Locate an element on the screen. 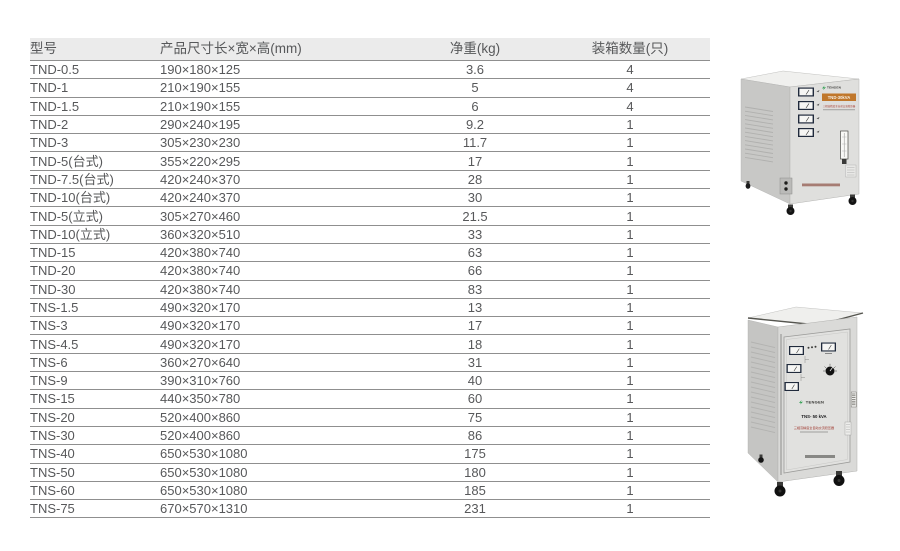  header-qty: 装箱数量(只) is located at coordinates (630, 49).